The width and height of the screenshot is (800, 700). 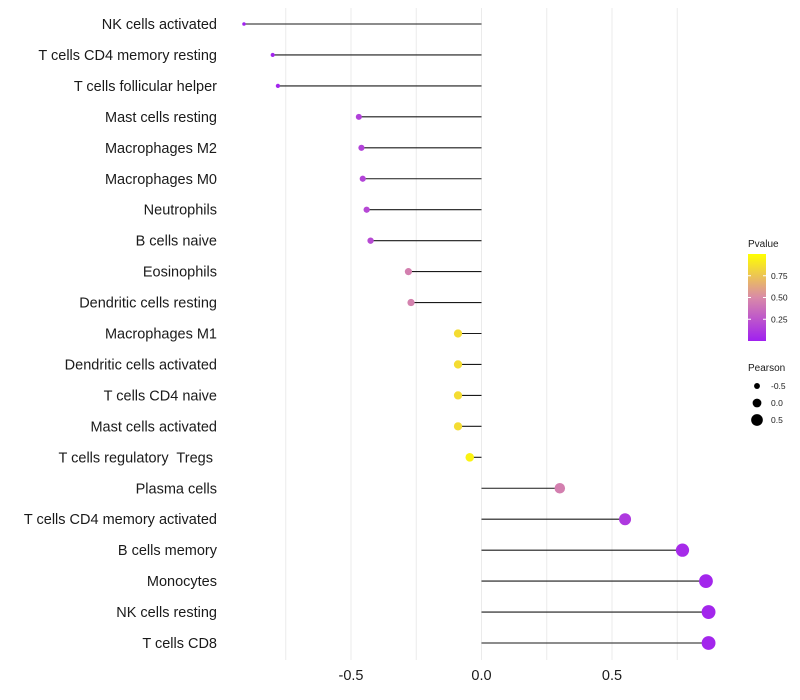 What do you see at coordinates (351, 676) in the screenshot?
I see `x-tick-label: -0.5` at bounding box center [351, 676].